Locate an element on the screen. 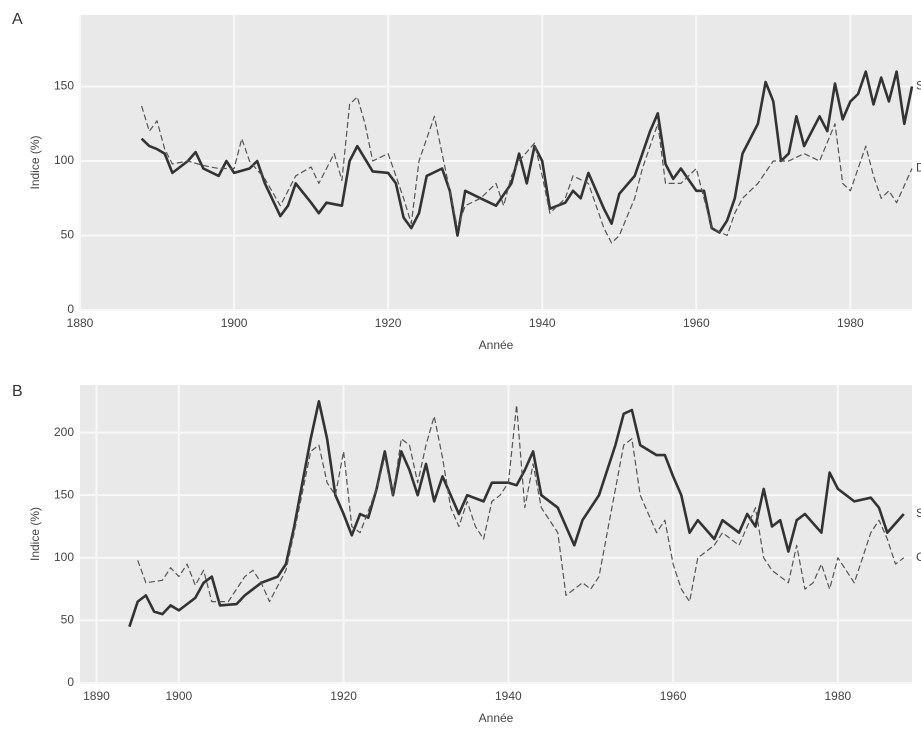 The height and width of the screenshot is (732, 921). x-tick-label: 1880 is located at coordinates (80, 323).